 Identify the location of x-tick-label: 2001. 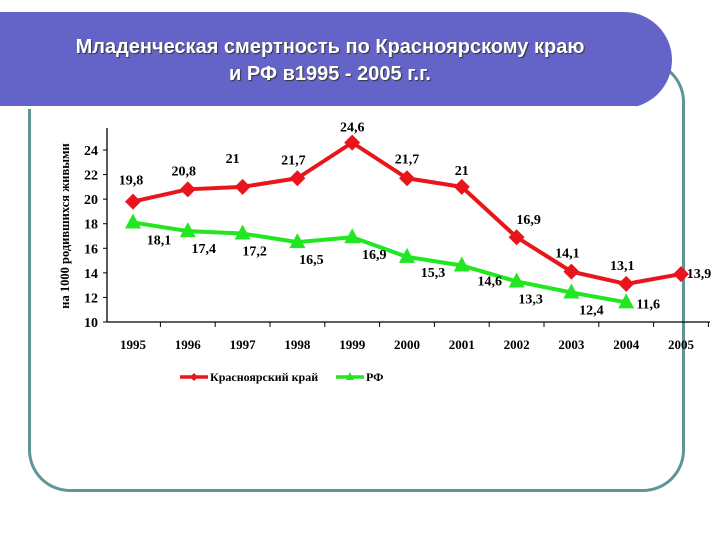
(462, 344).